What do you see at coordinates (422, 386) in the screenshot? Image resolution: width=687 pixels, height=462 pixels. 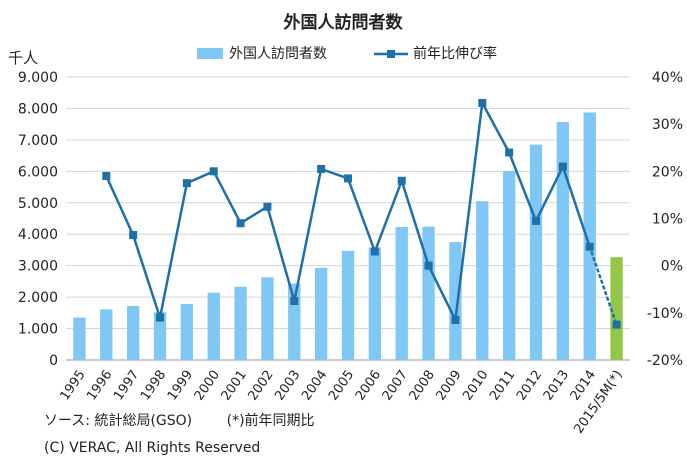 I see `x-tick-label: 2008` at bounding box center [422, 386].